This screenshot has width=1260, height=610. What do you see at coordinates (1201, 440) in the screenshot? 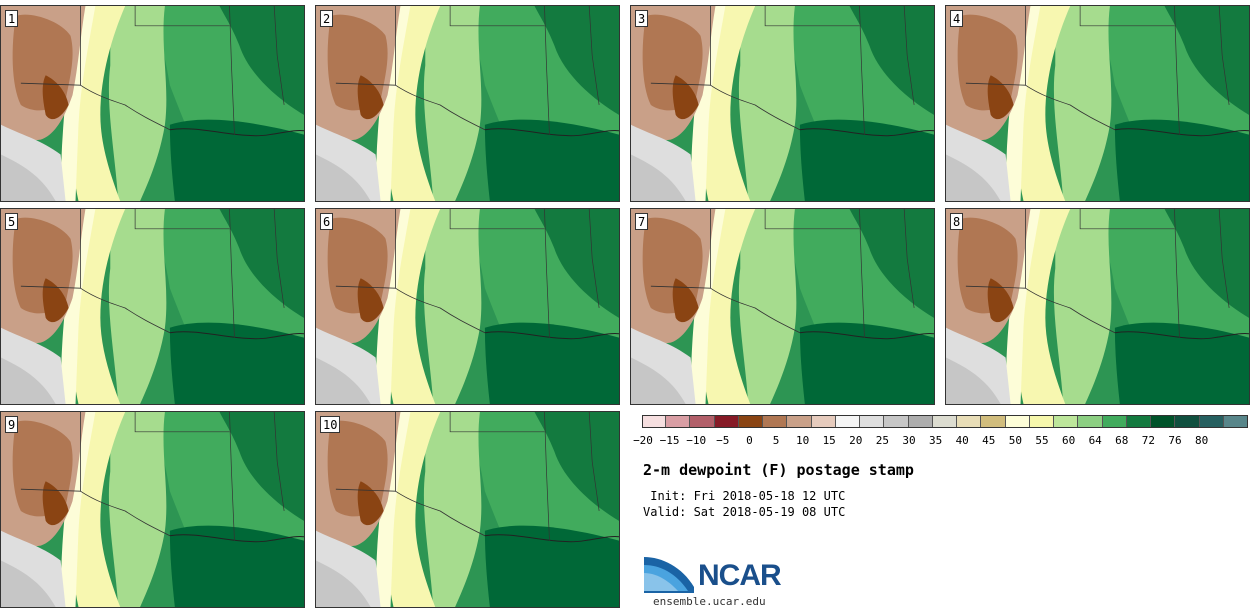
I see `colorbar-tick-label: 80` at bounding box center [1201, 440].